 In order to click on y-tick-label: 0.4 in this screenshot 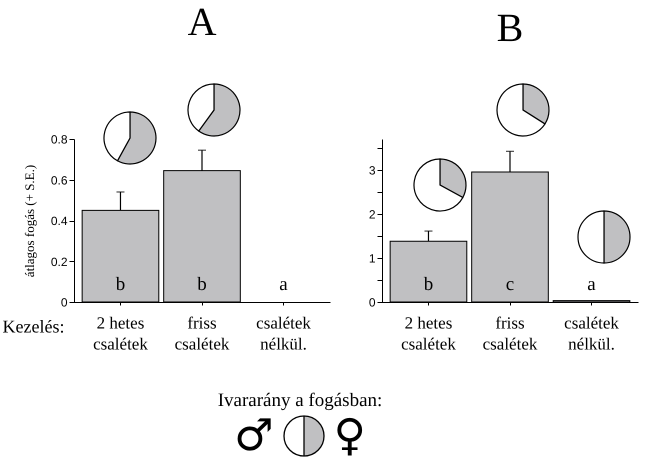, I will do `click(59, 221)`.